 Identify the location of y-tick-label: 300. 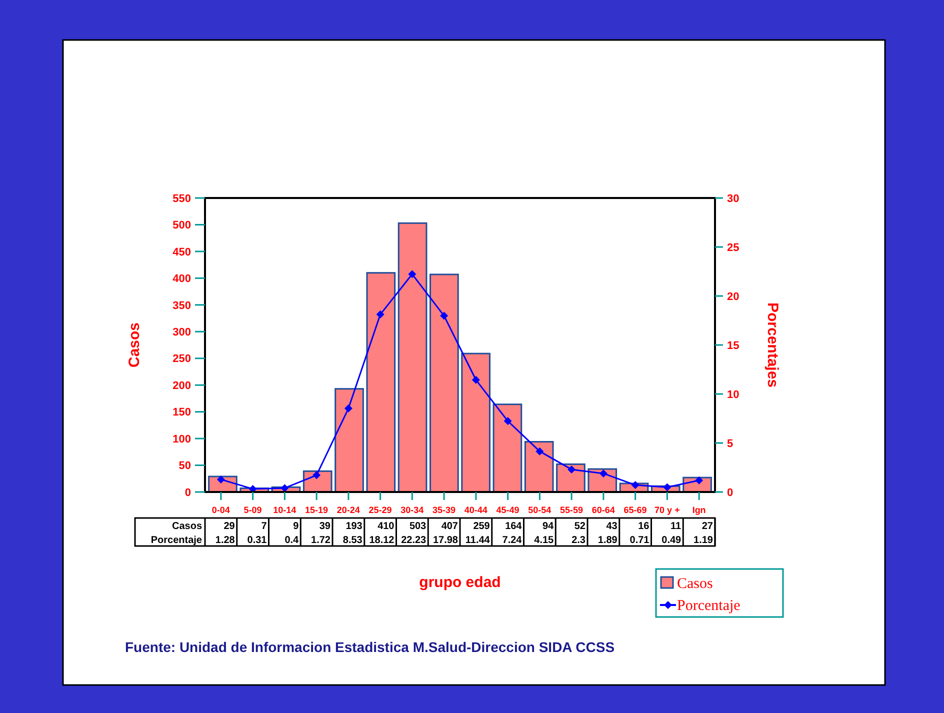
(181, 332).